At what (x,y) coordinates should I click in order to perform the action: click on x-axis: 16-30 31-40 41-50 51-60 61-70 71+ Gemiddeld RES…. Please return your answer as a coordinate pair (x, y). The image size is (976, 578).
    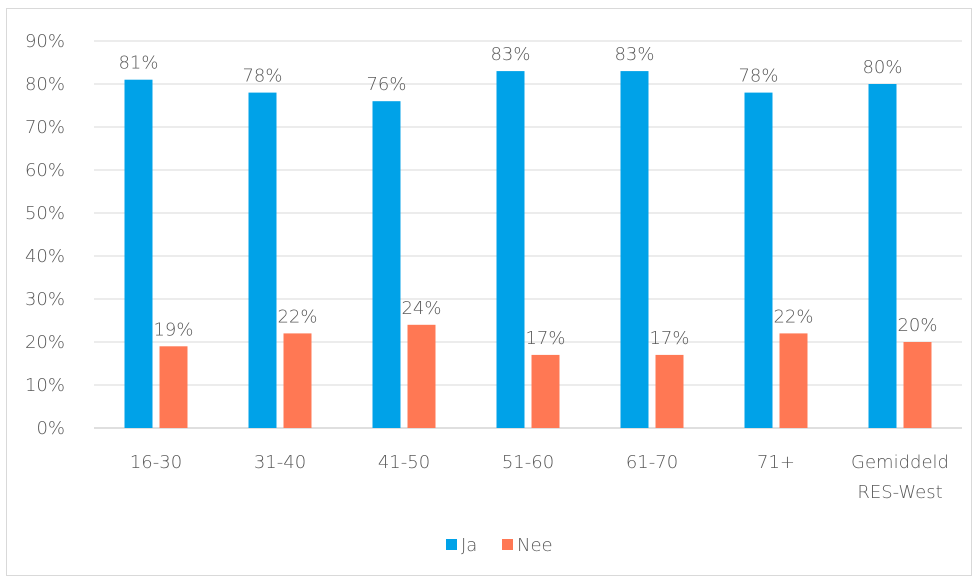
    Looking at the image, I should click on (539, 477).